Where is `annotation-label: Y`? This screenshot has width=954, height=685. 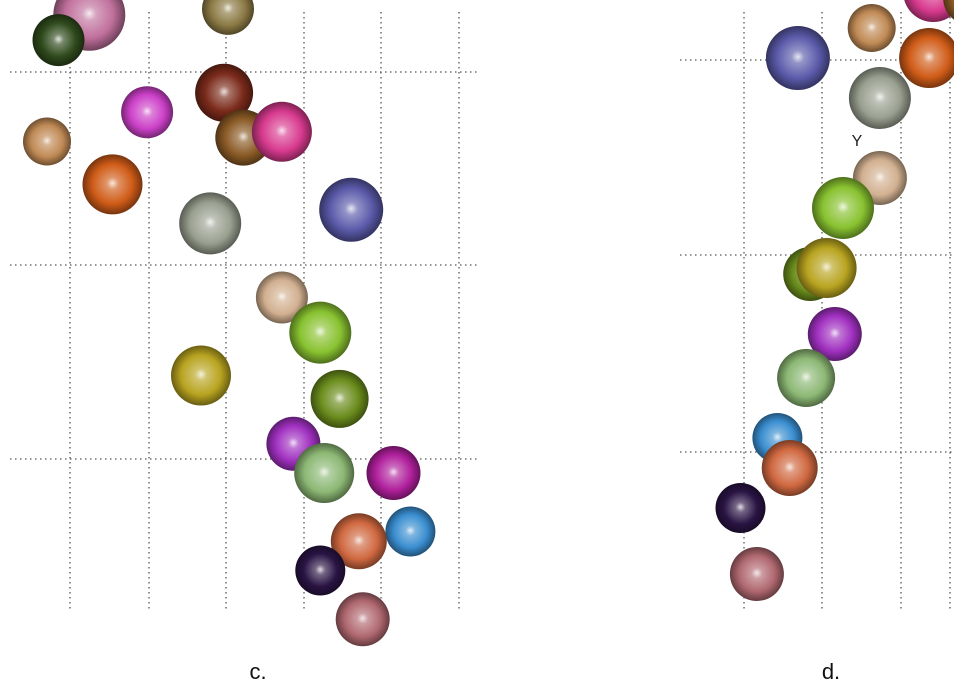 annotation-label: Y is located at coordinates (857, 141).